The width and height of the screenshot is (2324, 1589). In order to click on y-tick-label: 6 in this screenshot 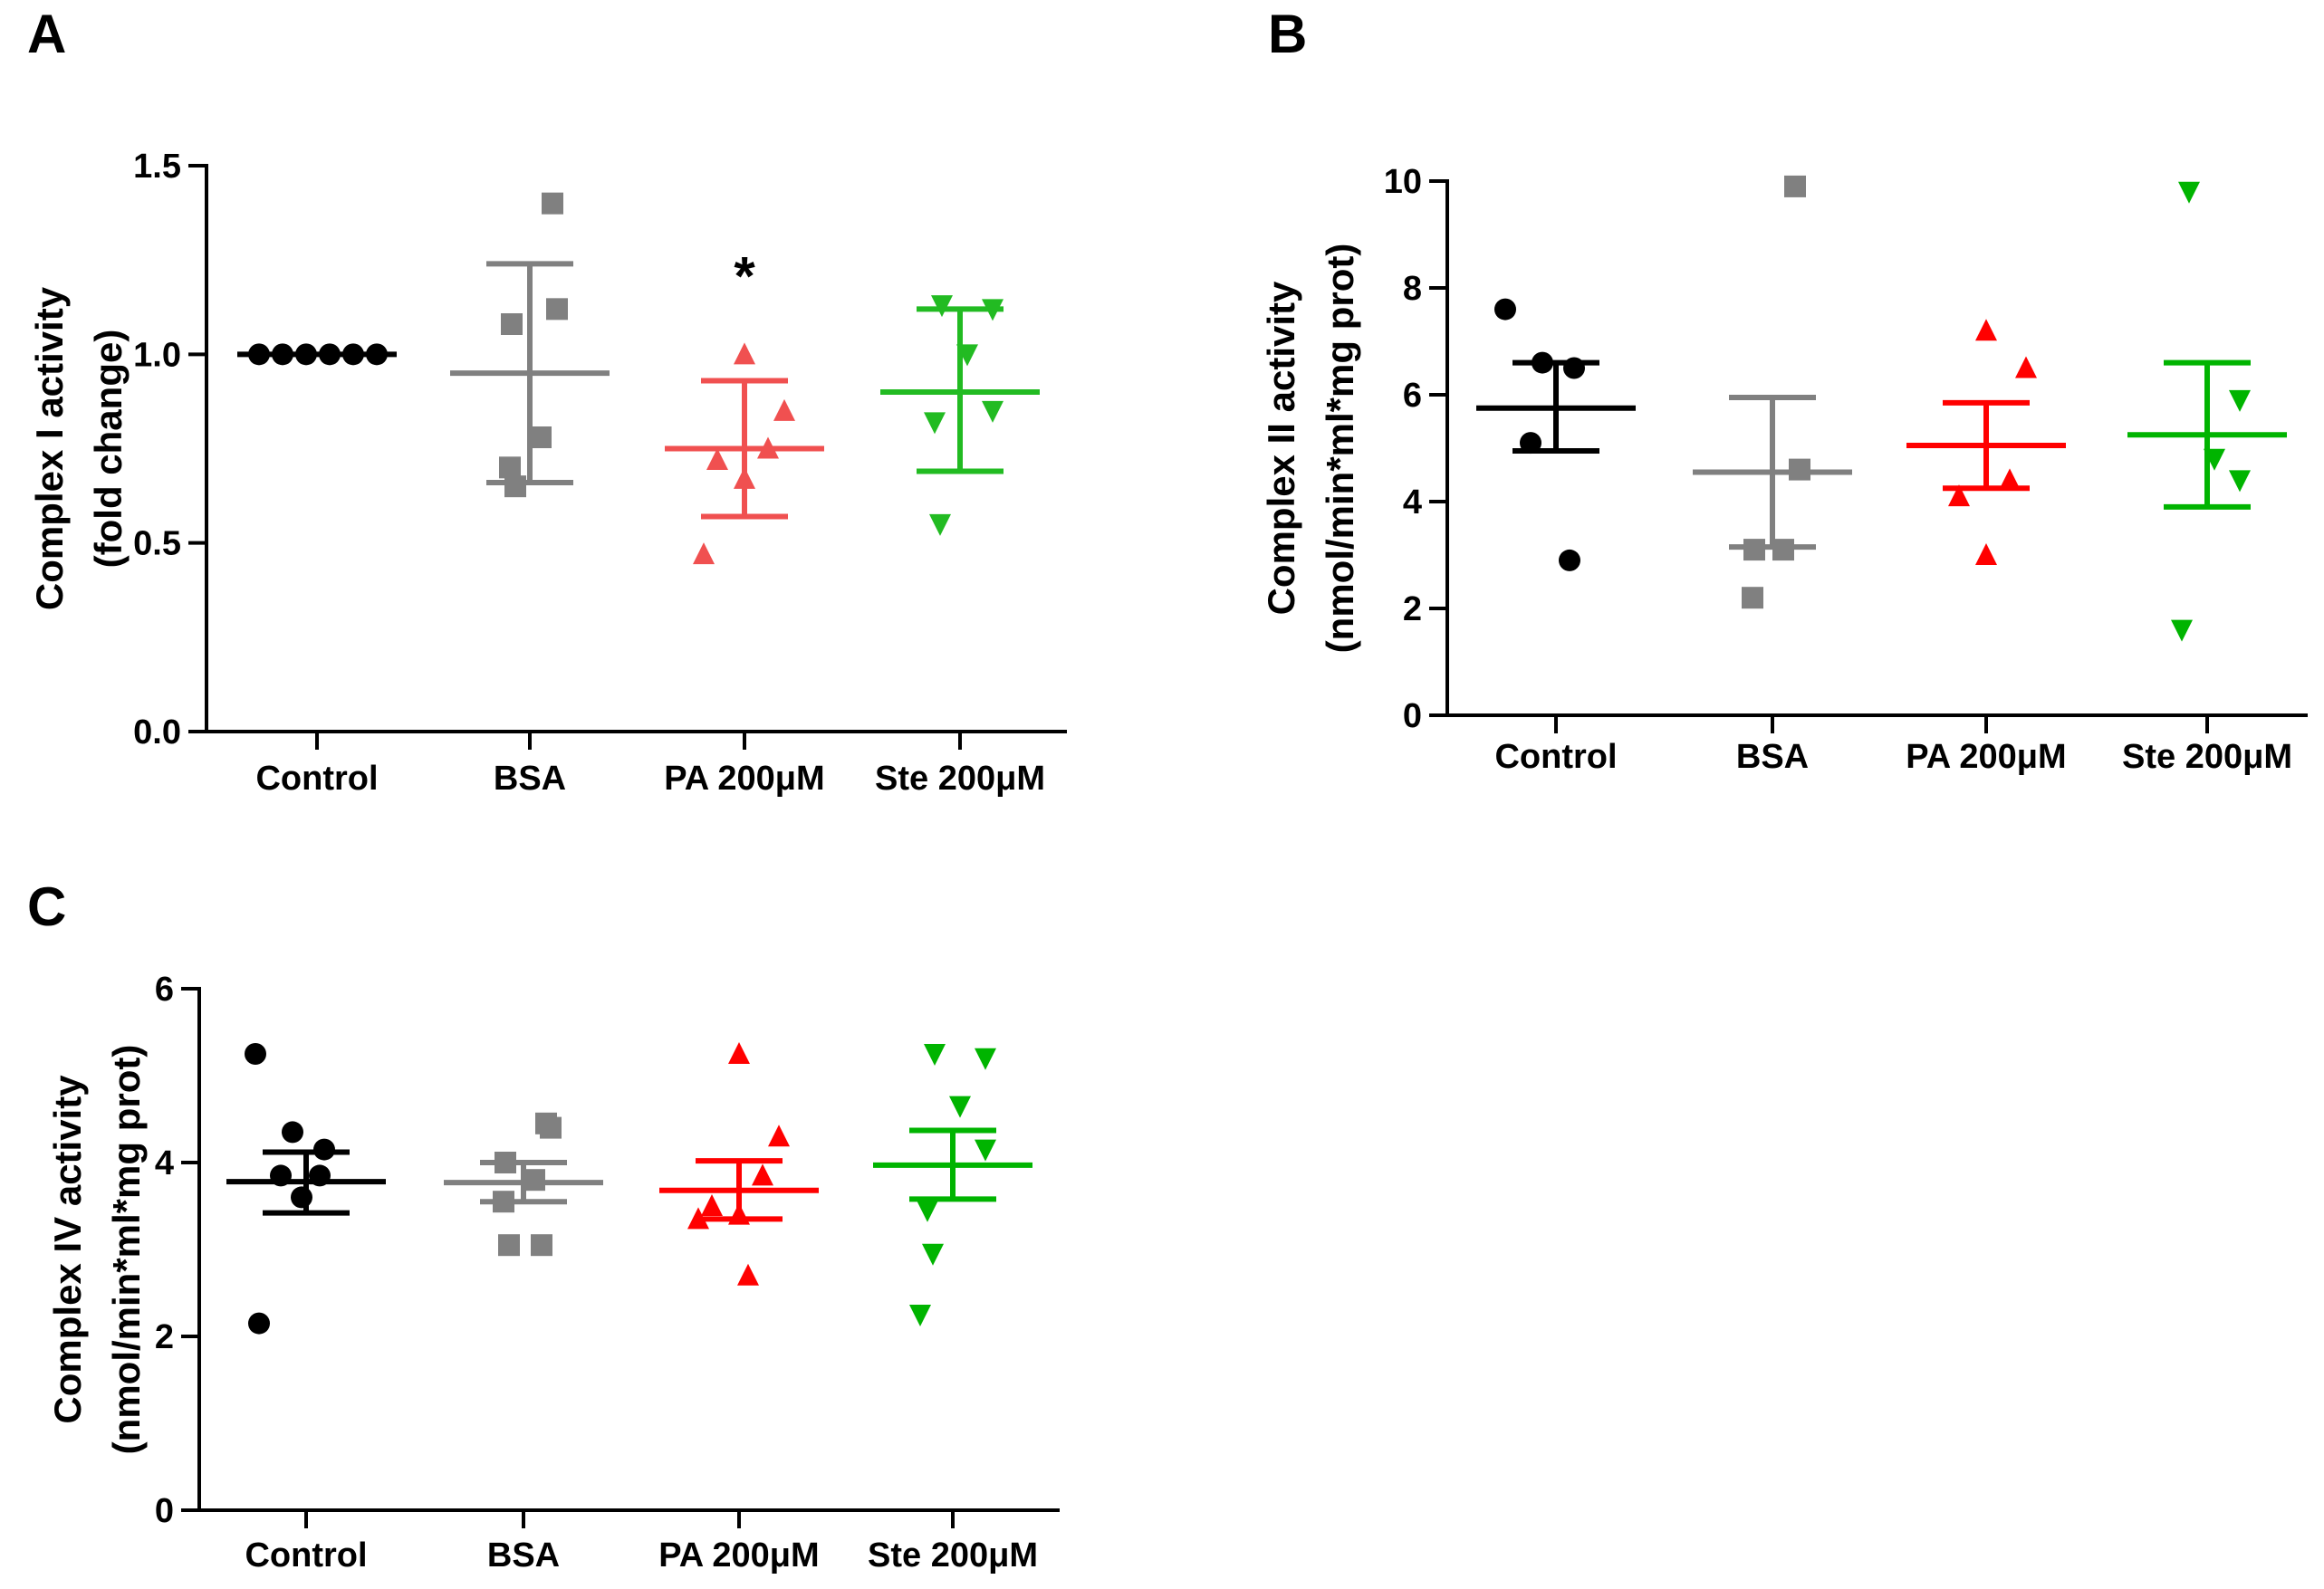, I will do `click(164, 990)`.